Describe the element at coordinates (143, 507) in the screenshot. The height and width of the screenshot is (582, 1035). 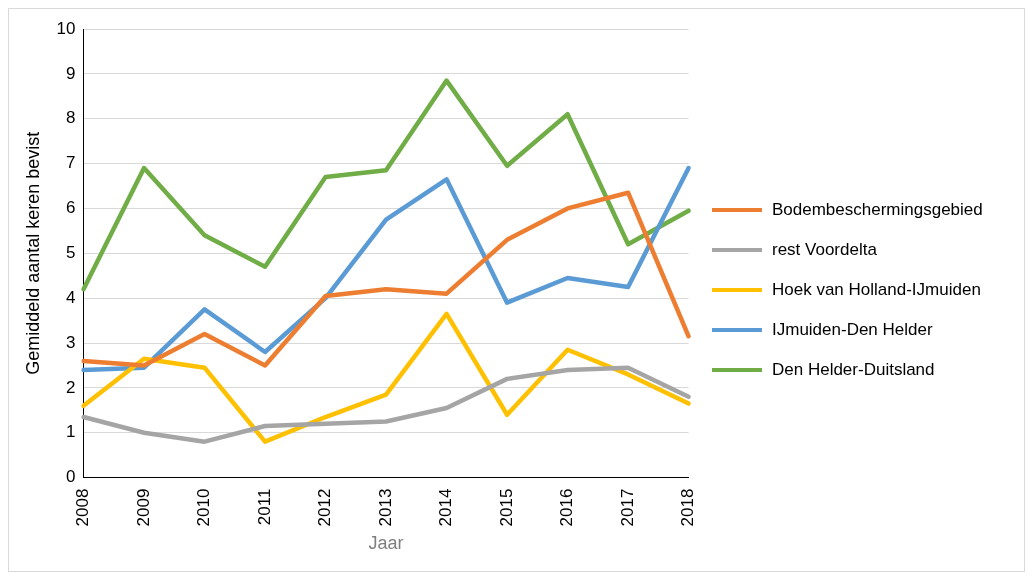
I see `x-tick-label: 2009` at that location.